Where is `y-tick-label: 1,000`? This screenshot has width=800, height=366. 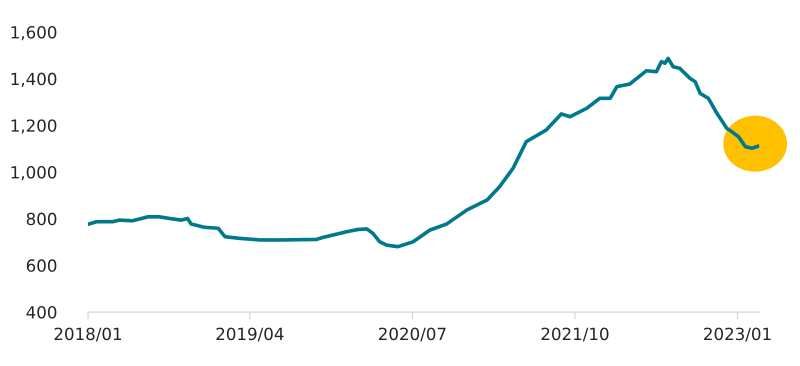
y-tick-label: 1,000 is located at coordinates (34, 173).